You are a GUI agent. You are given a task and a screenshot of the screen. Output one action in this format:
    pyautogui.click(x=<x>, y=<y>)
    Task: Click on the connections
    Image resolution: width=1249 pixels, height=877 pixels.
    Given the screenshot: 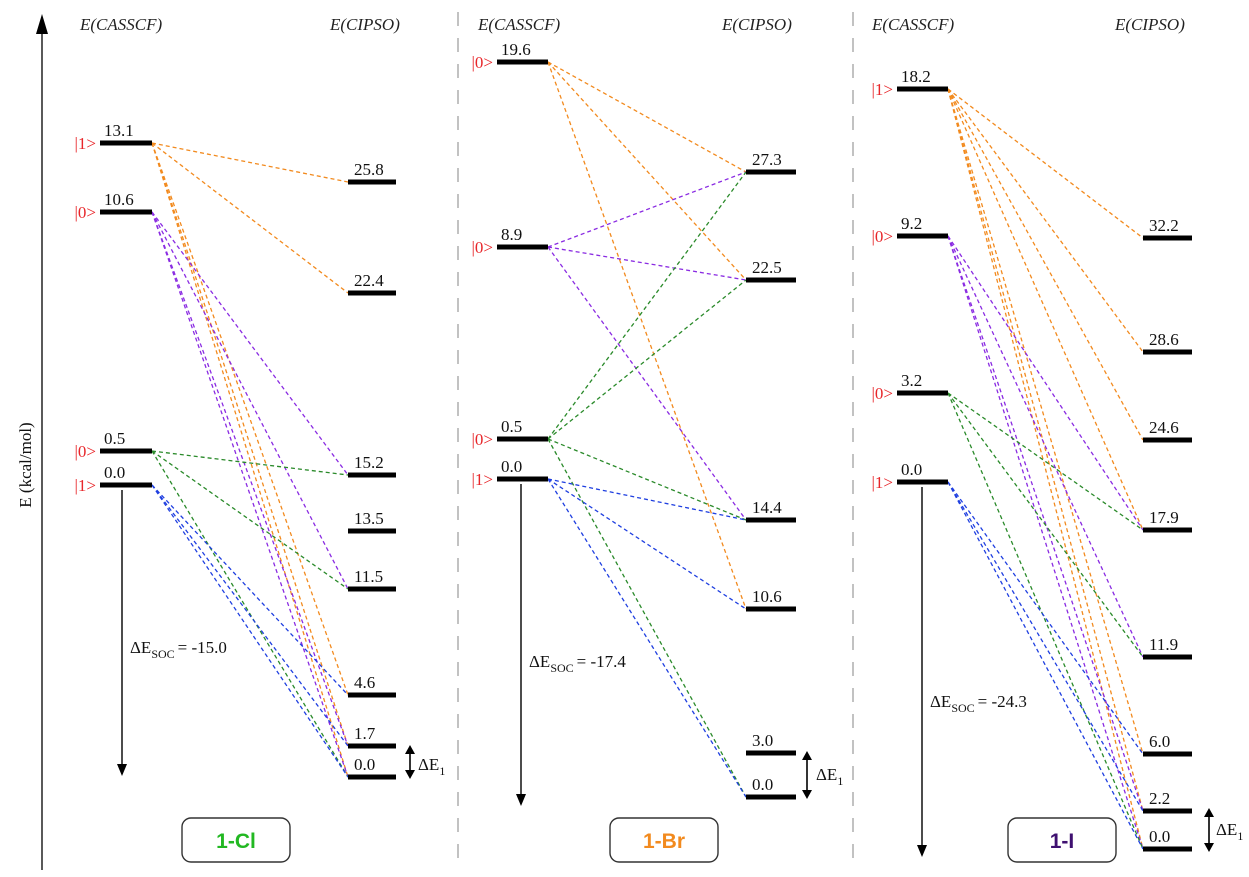 What is the action you would take?
    pyautogui.click(x=250, y=460)
    